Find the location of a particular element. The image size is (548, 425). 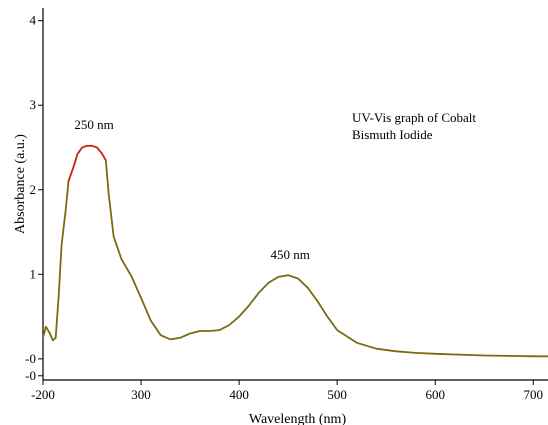

peak-annotation: 250 nm is located at coordinates (93, 124).